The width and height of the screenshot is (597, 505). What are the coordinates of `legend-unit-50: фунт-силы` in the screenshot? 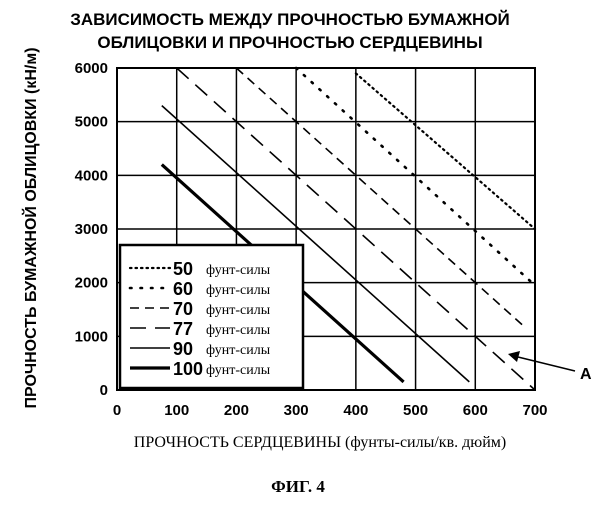 It's located at (238, 270).